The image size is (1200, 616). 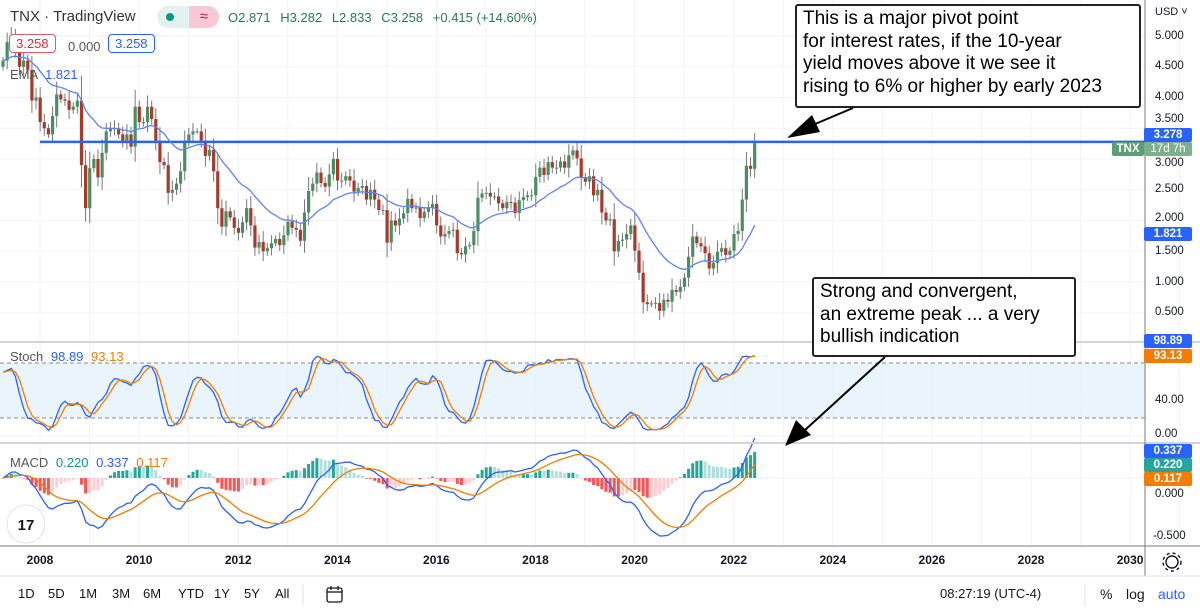 I want to click on macd-histogram, so click(x=379, y=474).